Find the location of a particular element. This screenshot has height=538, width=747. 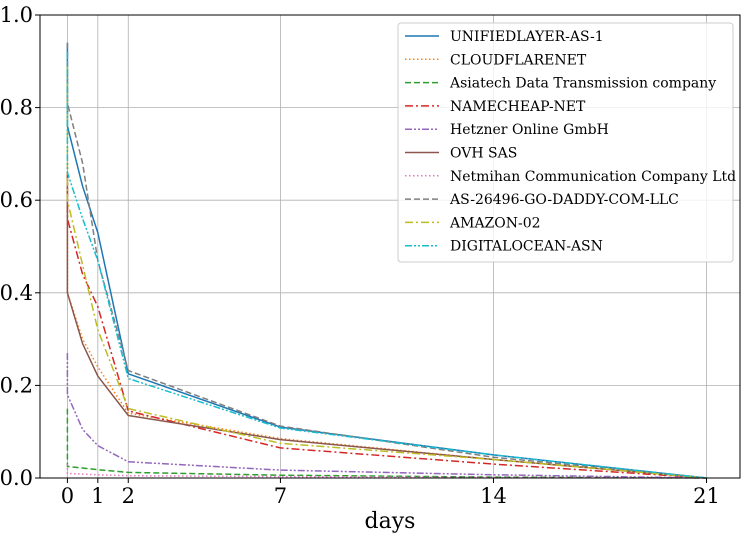

legend-label: UNIFIEDLAYER-AS-1 is located at coordinates (527, 37).